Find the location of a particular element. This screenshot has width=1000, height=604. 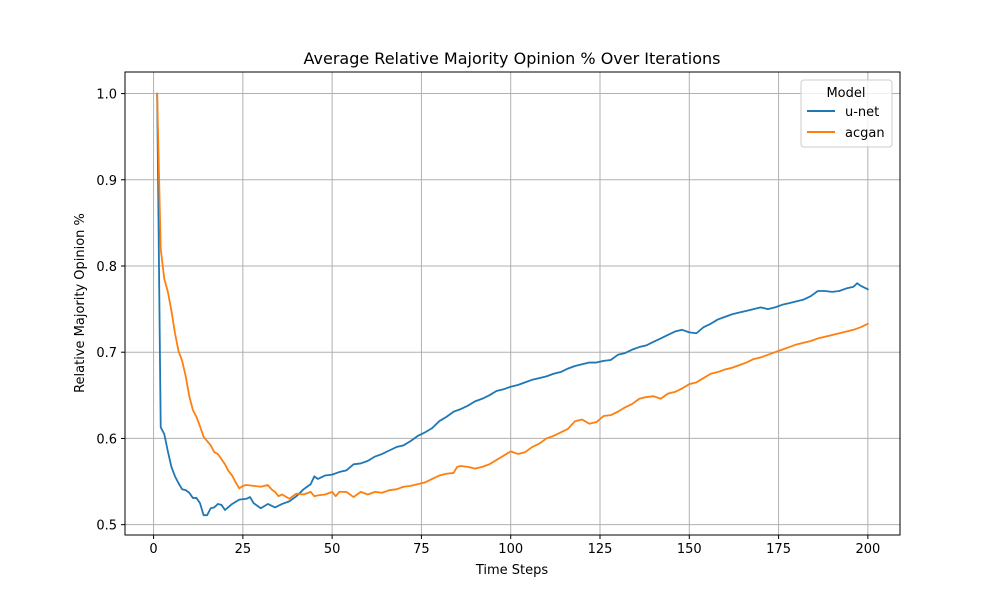

legend-box is located at coordinates (846, 113).